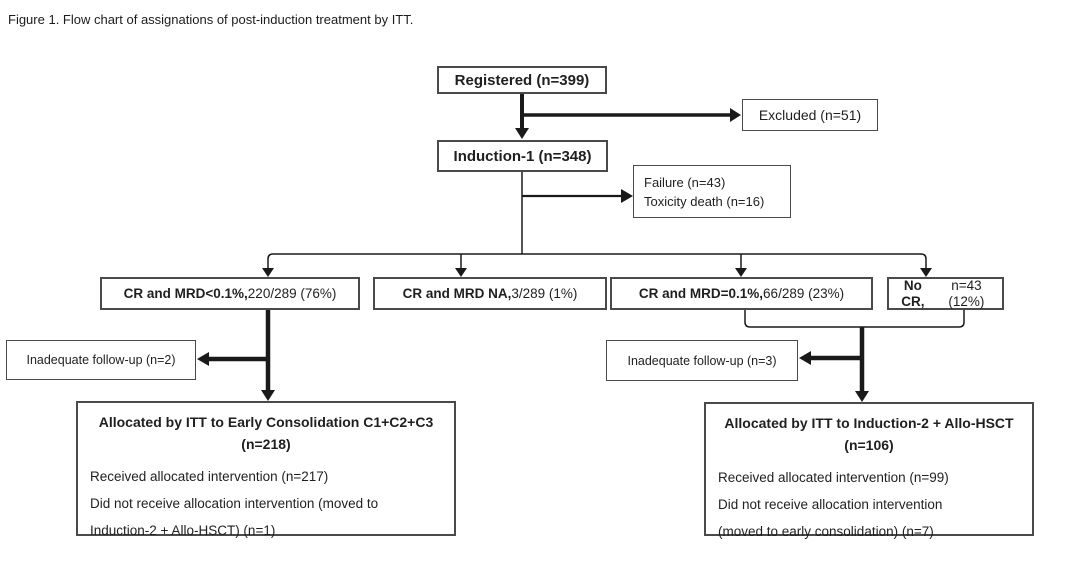 Image resolution: width=1080 pixels, height=580 pixels. Describe the element at coordinates (804, 293) in the screenshot. I see `node-cr-mrd-eq-rest: 66/289 (23%)` at that location.